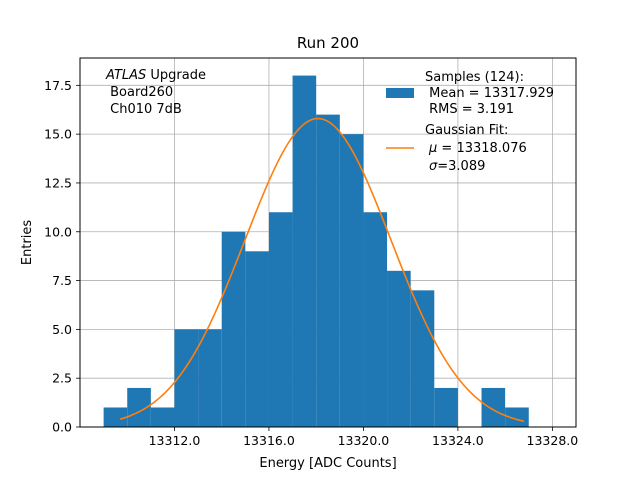 The width and height of the screenshot is (640, 480). I want to click on sigma-value: =3.089, so click(461, 166).